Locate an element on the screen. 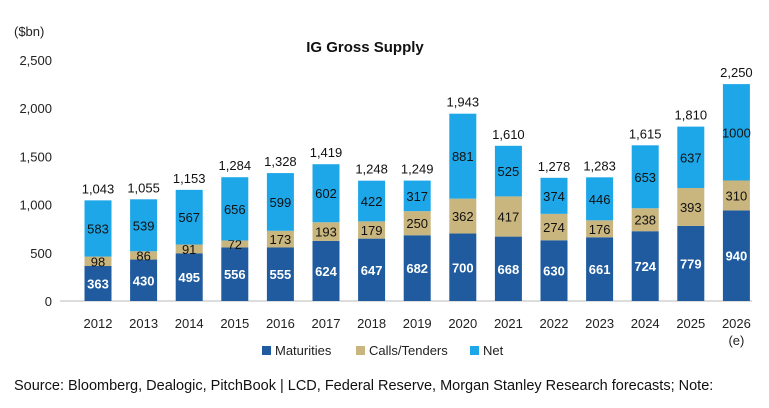 The height and width of the screenshot is (408, 769). data-label: 647 is located at coordinates (372, 270).